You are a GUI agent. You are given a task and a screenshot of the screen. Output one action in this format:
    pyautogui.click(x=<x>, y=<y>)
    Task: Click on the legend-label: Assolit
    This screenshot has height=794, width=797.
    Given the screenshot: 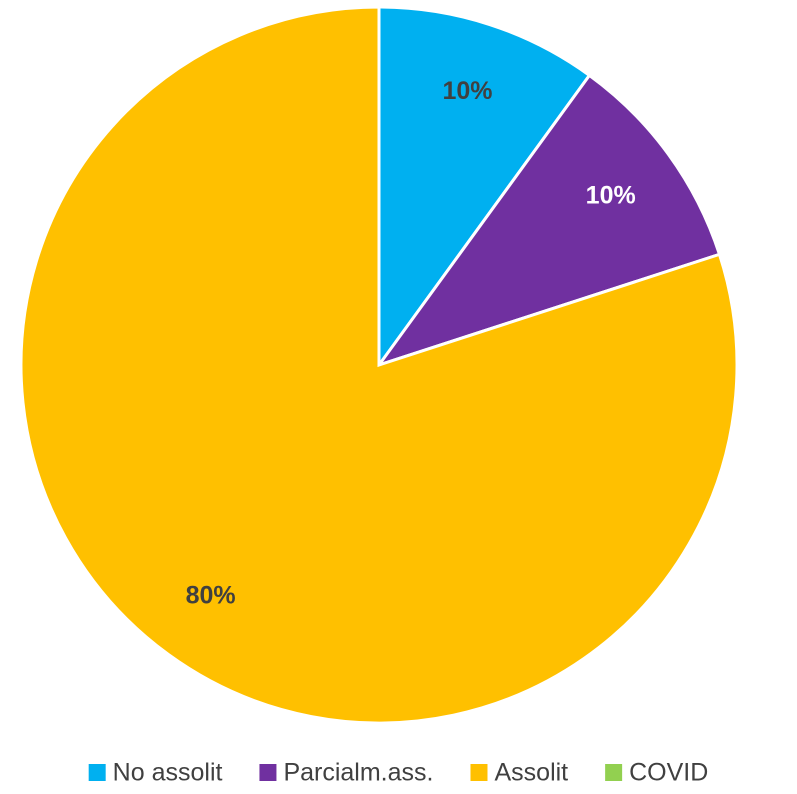 What is the action you would take?
    pyautogui.click(x=531, y=773)
    